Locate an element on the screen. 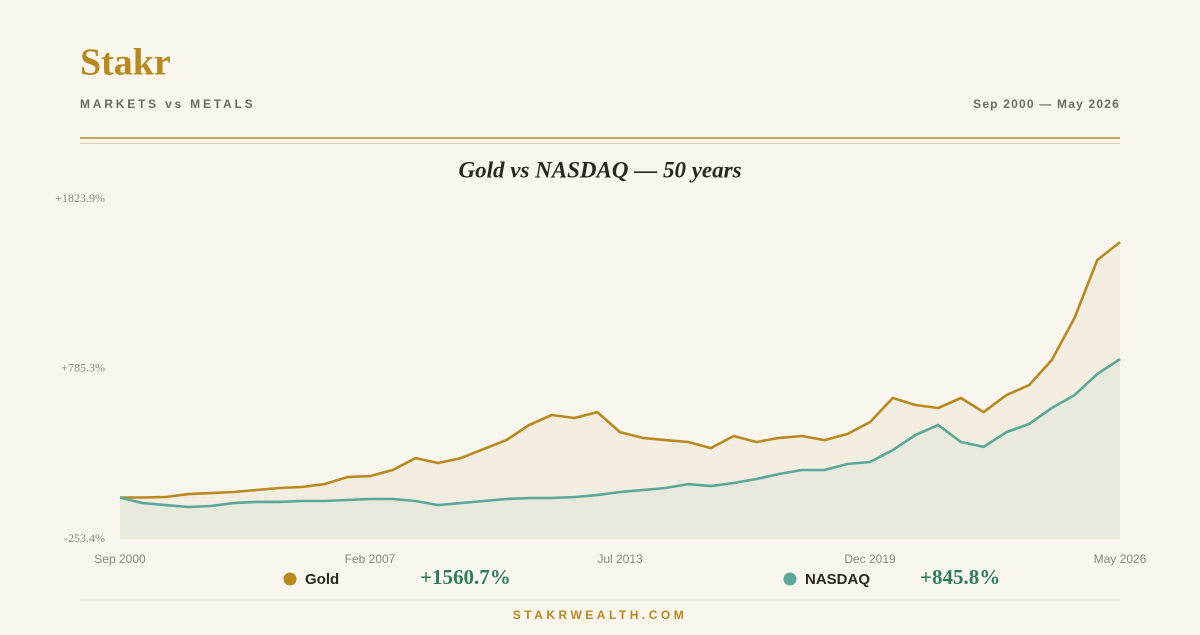  x-tick-label: Dec 2019 is located at coordinates (870, 559).